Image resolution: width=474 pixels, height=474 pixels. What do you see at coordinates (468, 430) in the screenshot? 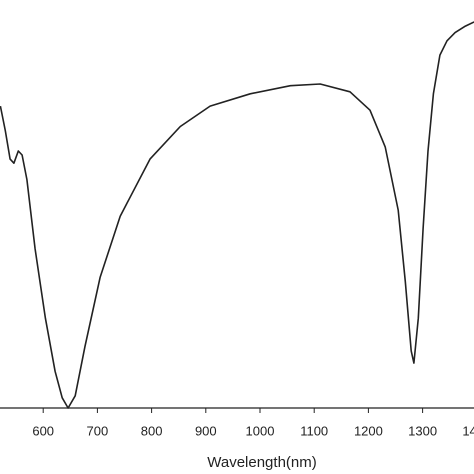
I see `x-tick-label: 1400` at bounding box center [468, 430].